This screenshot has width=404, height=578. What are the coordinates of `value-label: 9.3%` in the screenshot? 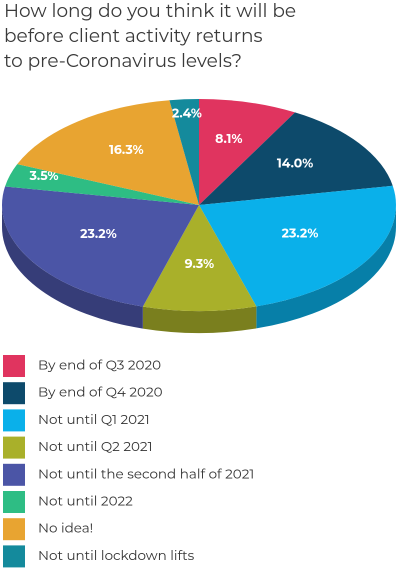 It's located at (199, 264).